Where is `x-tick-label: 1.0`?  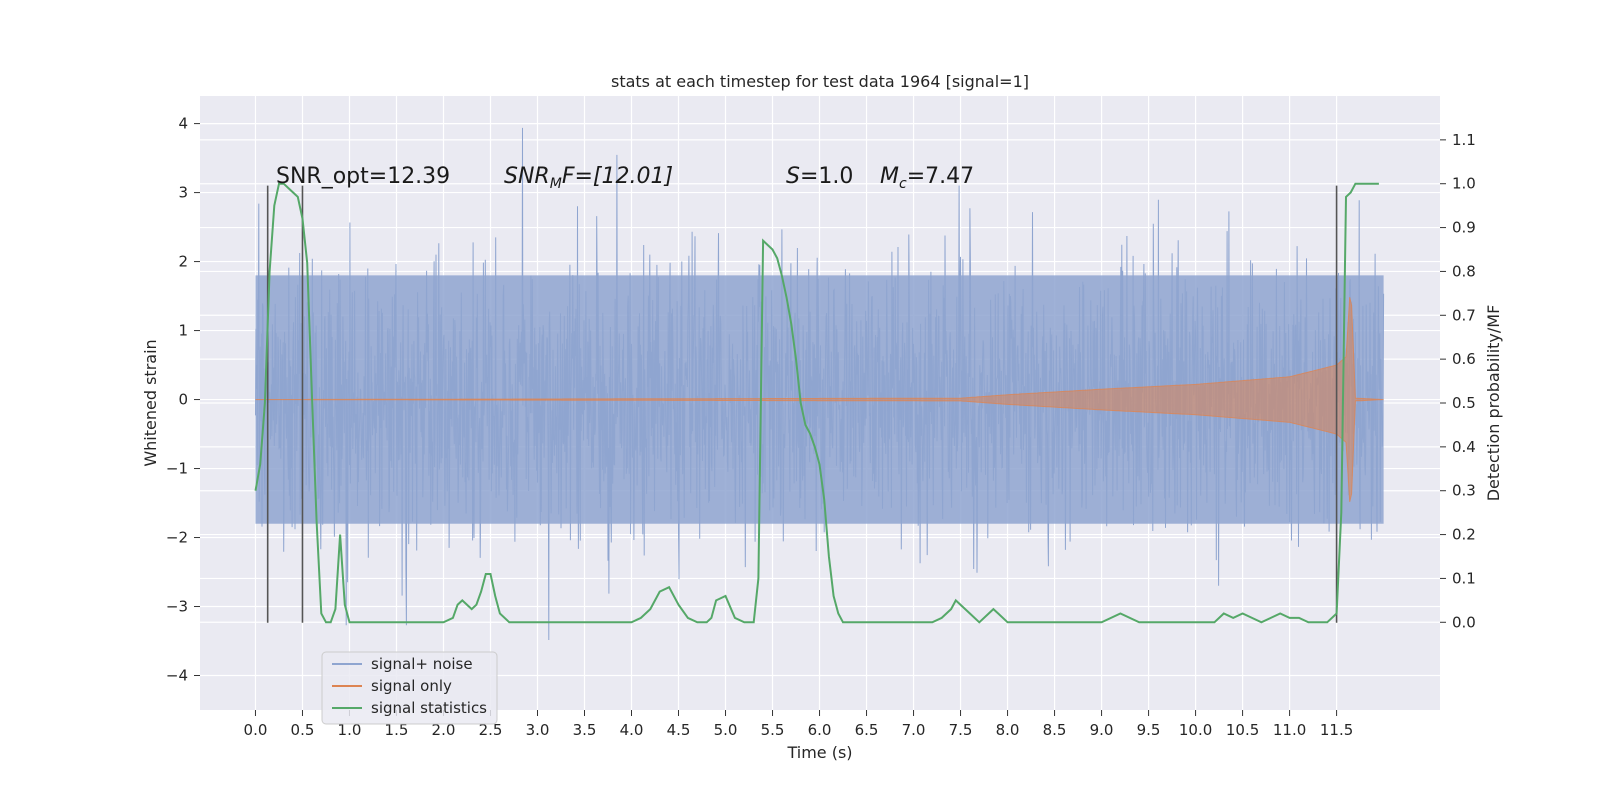
x-tick-label: 1.0 is located at coordinates (350, 730).